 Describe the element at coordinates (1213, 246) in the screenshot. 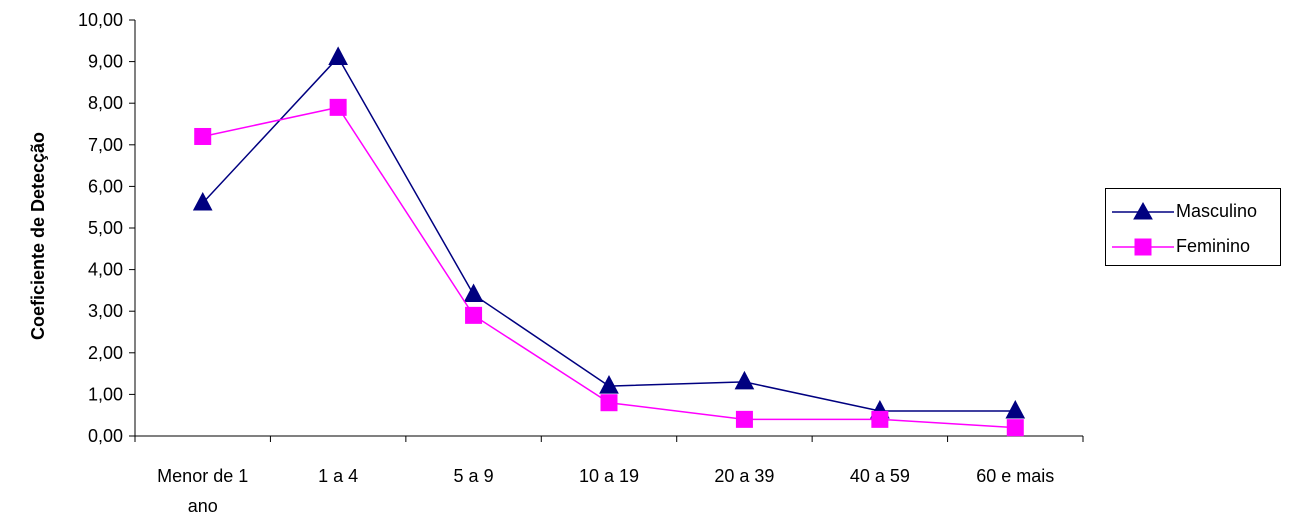

I see `legend-label-feminino: Feminino` at that location.